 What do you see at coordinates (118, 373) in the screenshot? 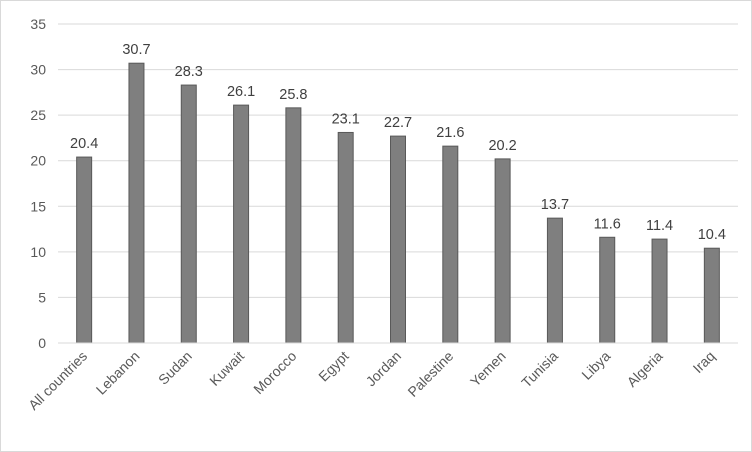
I see `x-tick-label: Lebanon` at bounding box center [118, 373].